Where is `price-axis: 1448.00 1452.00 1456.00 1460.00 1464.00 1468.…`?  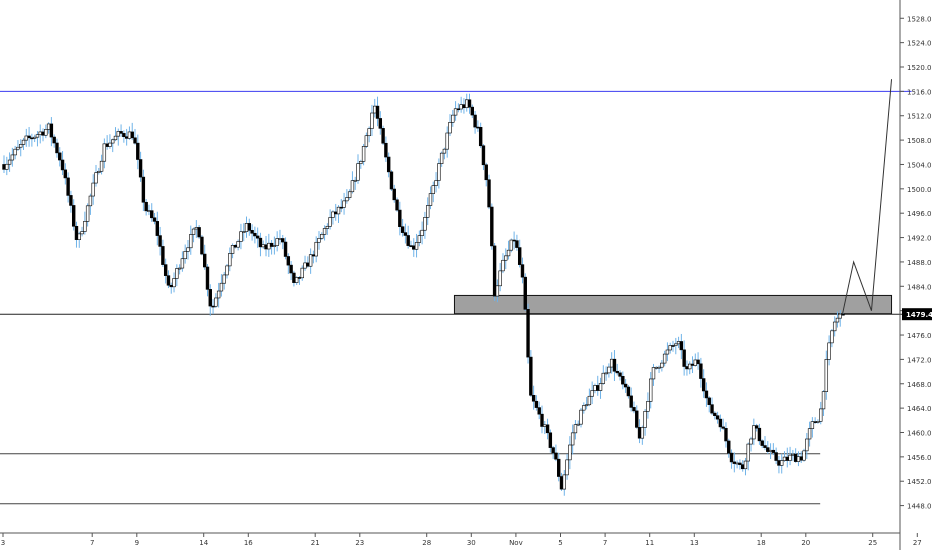
price-axis: 1448.00 1452.00 1456.00 1460.00 1464.00 1468.… is located at coordinates (915, 275).